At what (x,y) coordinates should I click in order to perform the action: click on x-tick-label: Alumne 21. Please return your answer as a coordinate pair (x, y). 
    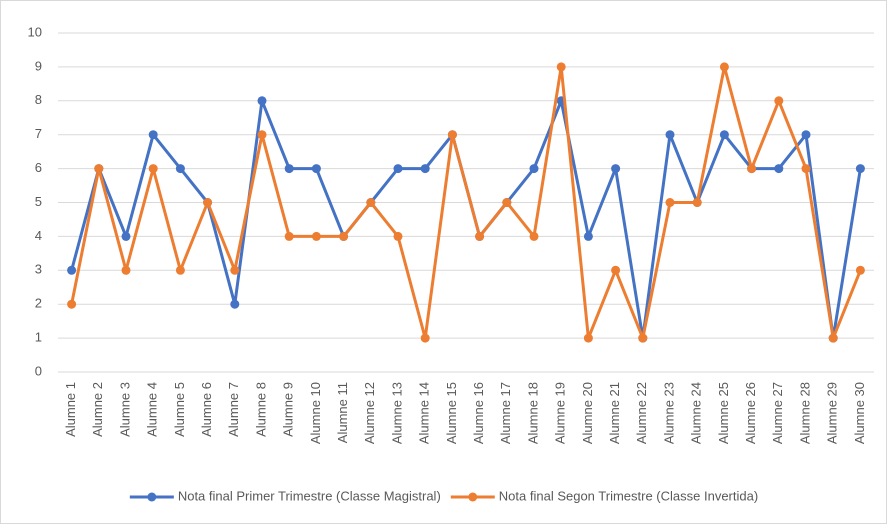
    Looking at the image, I should click on (614, 413).